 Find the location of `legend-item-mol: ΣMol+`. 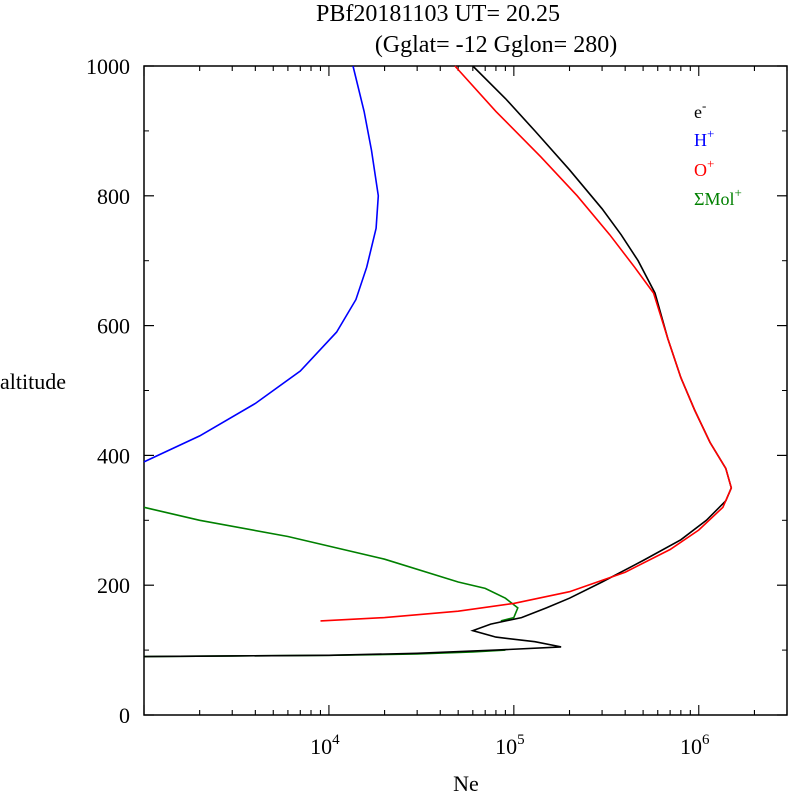

legend-item-mol: ΣMol+ is located at coordinates (718, 197).